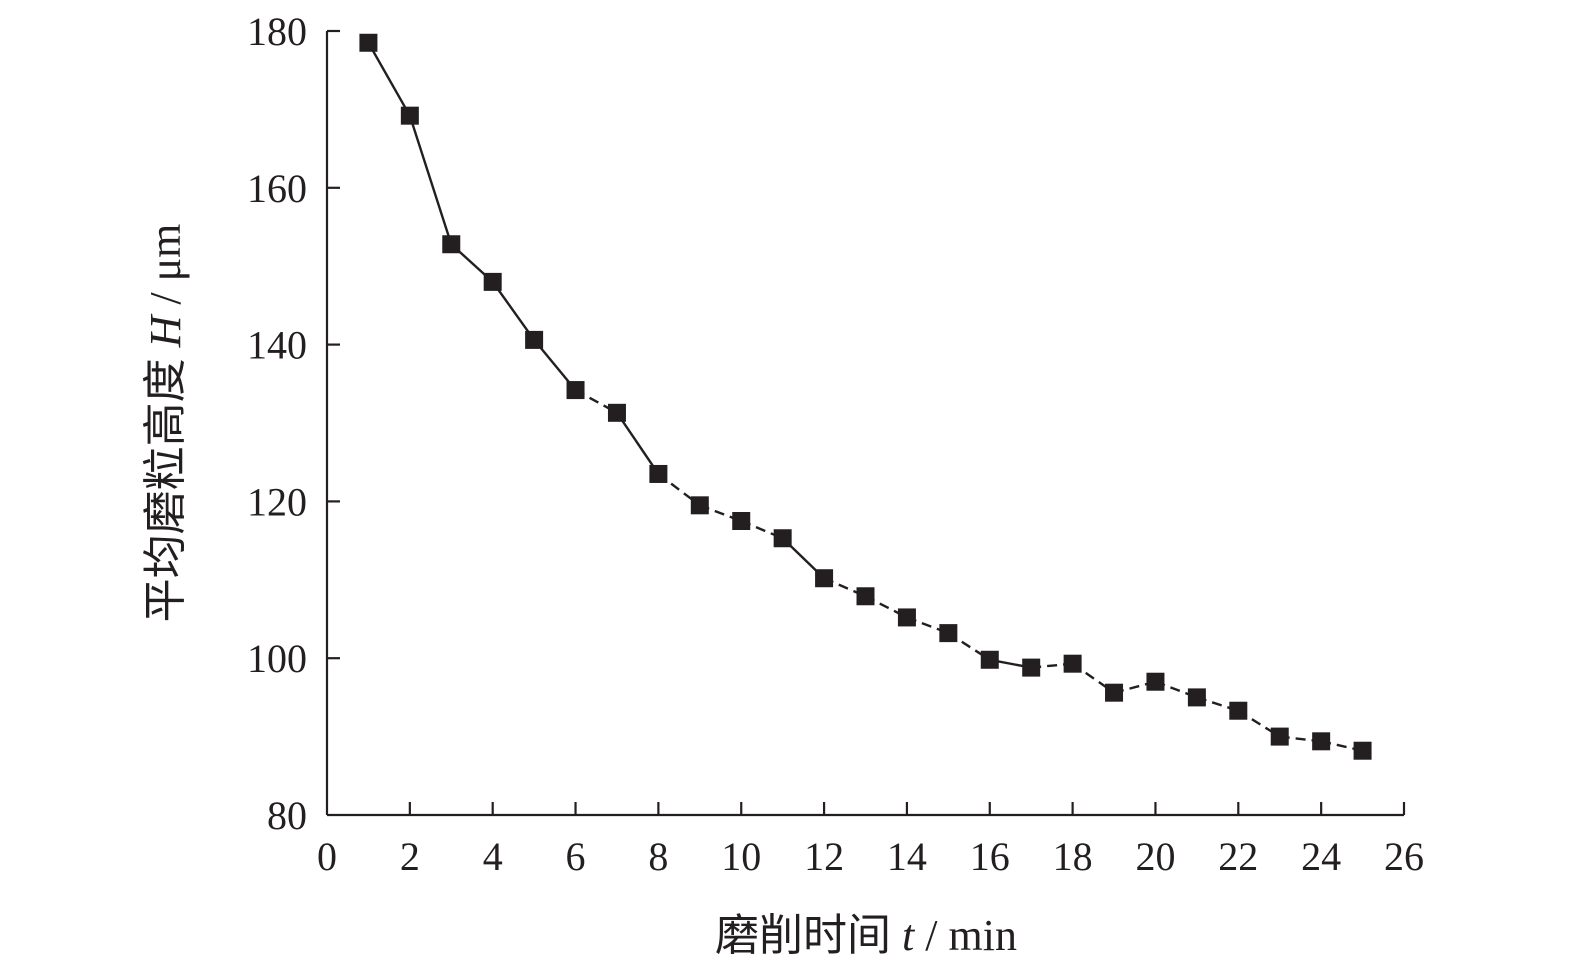  What do you see at coordinates (808, 935) in the screenshot?
I see `x-axis-label-prefix: 磨削时间` at bounding box center [808, 935].